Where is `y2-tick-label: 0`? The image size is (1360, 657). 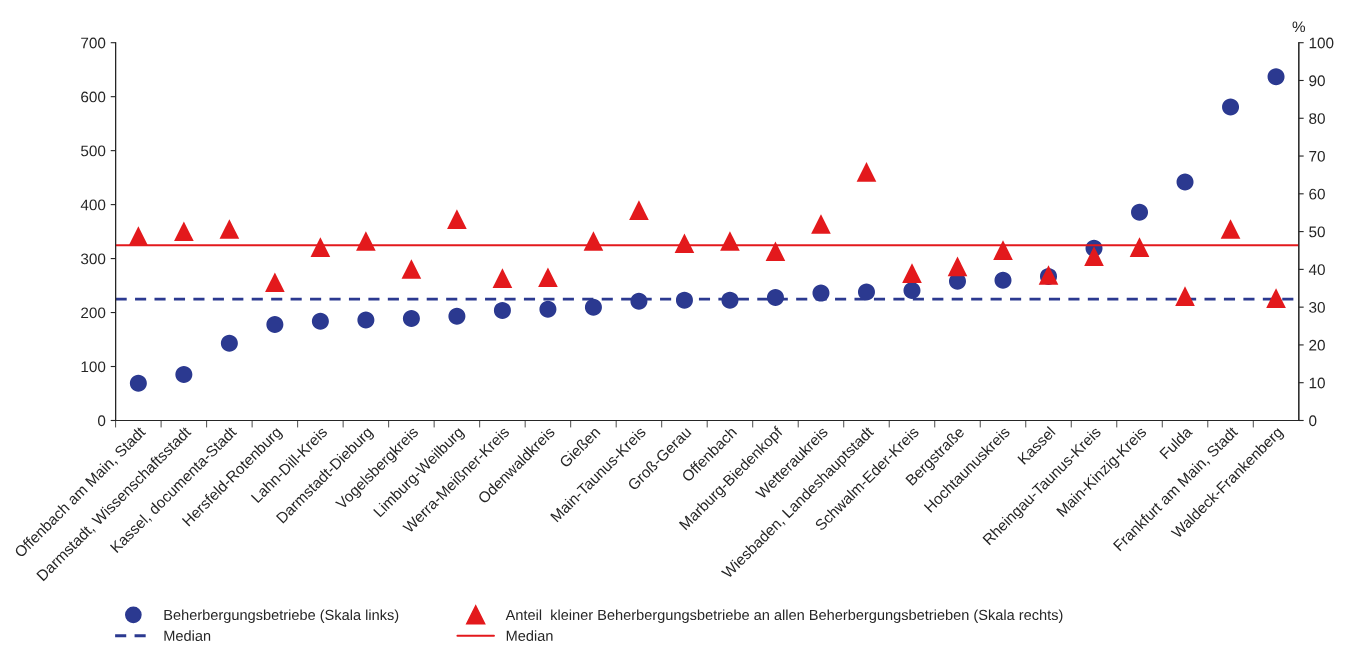
y2-tick-label: 0 is located at coordinates (1313, 421).